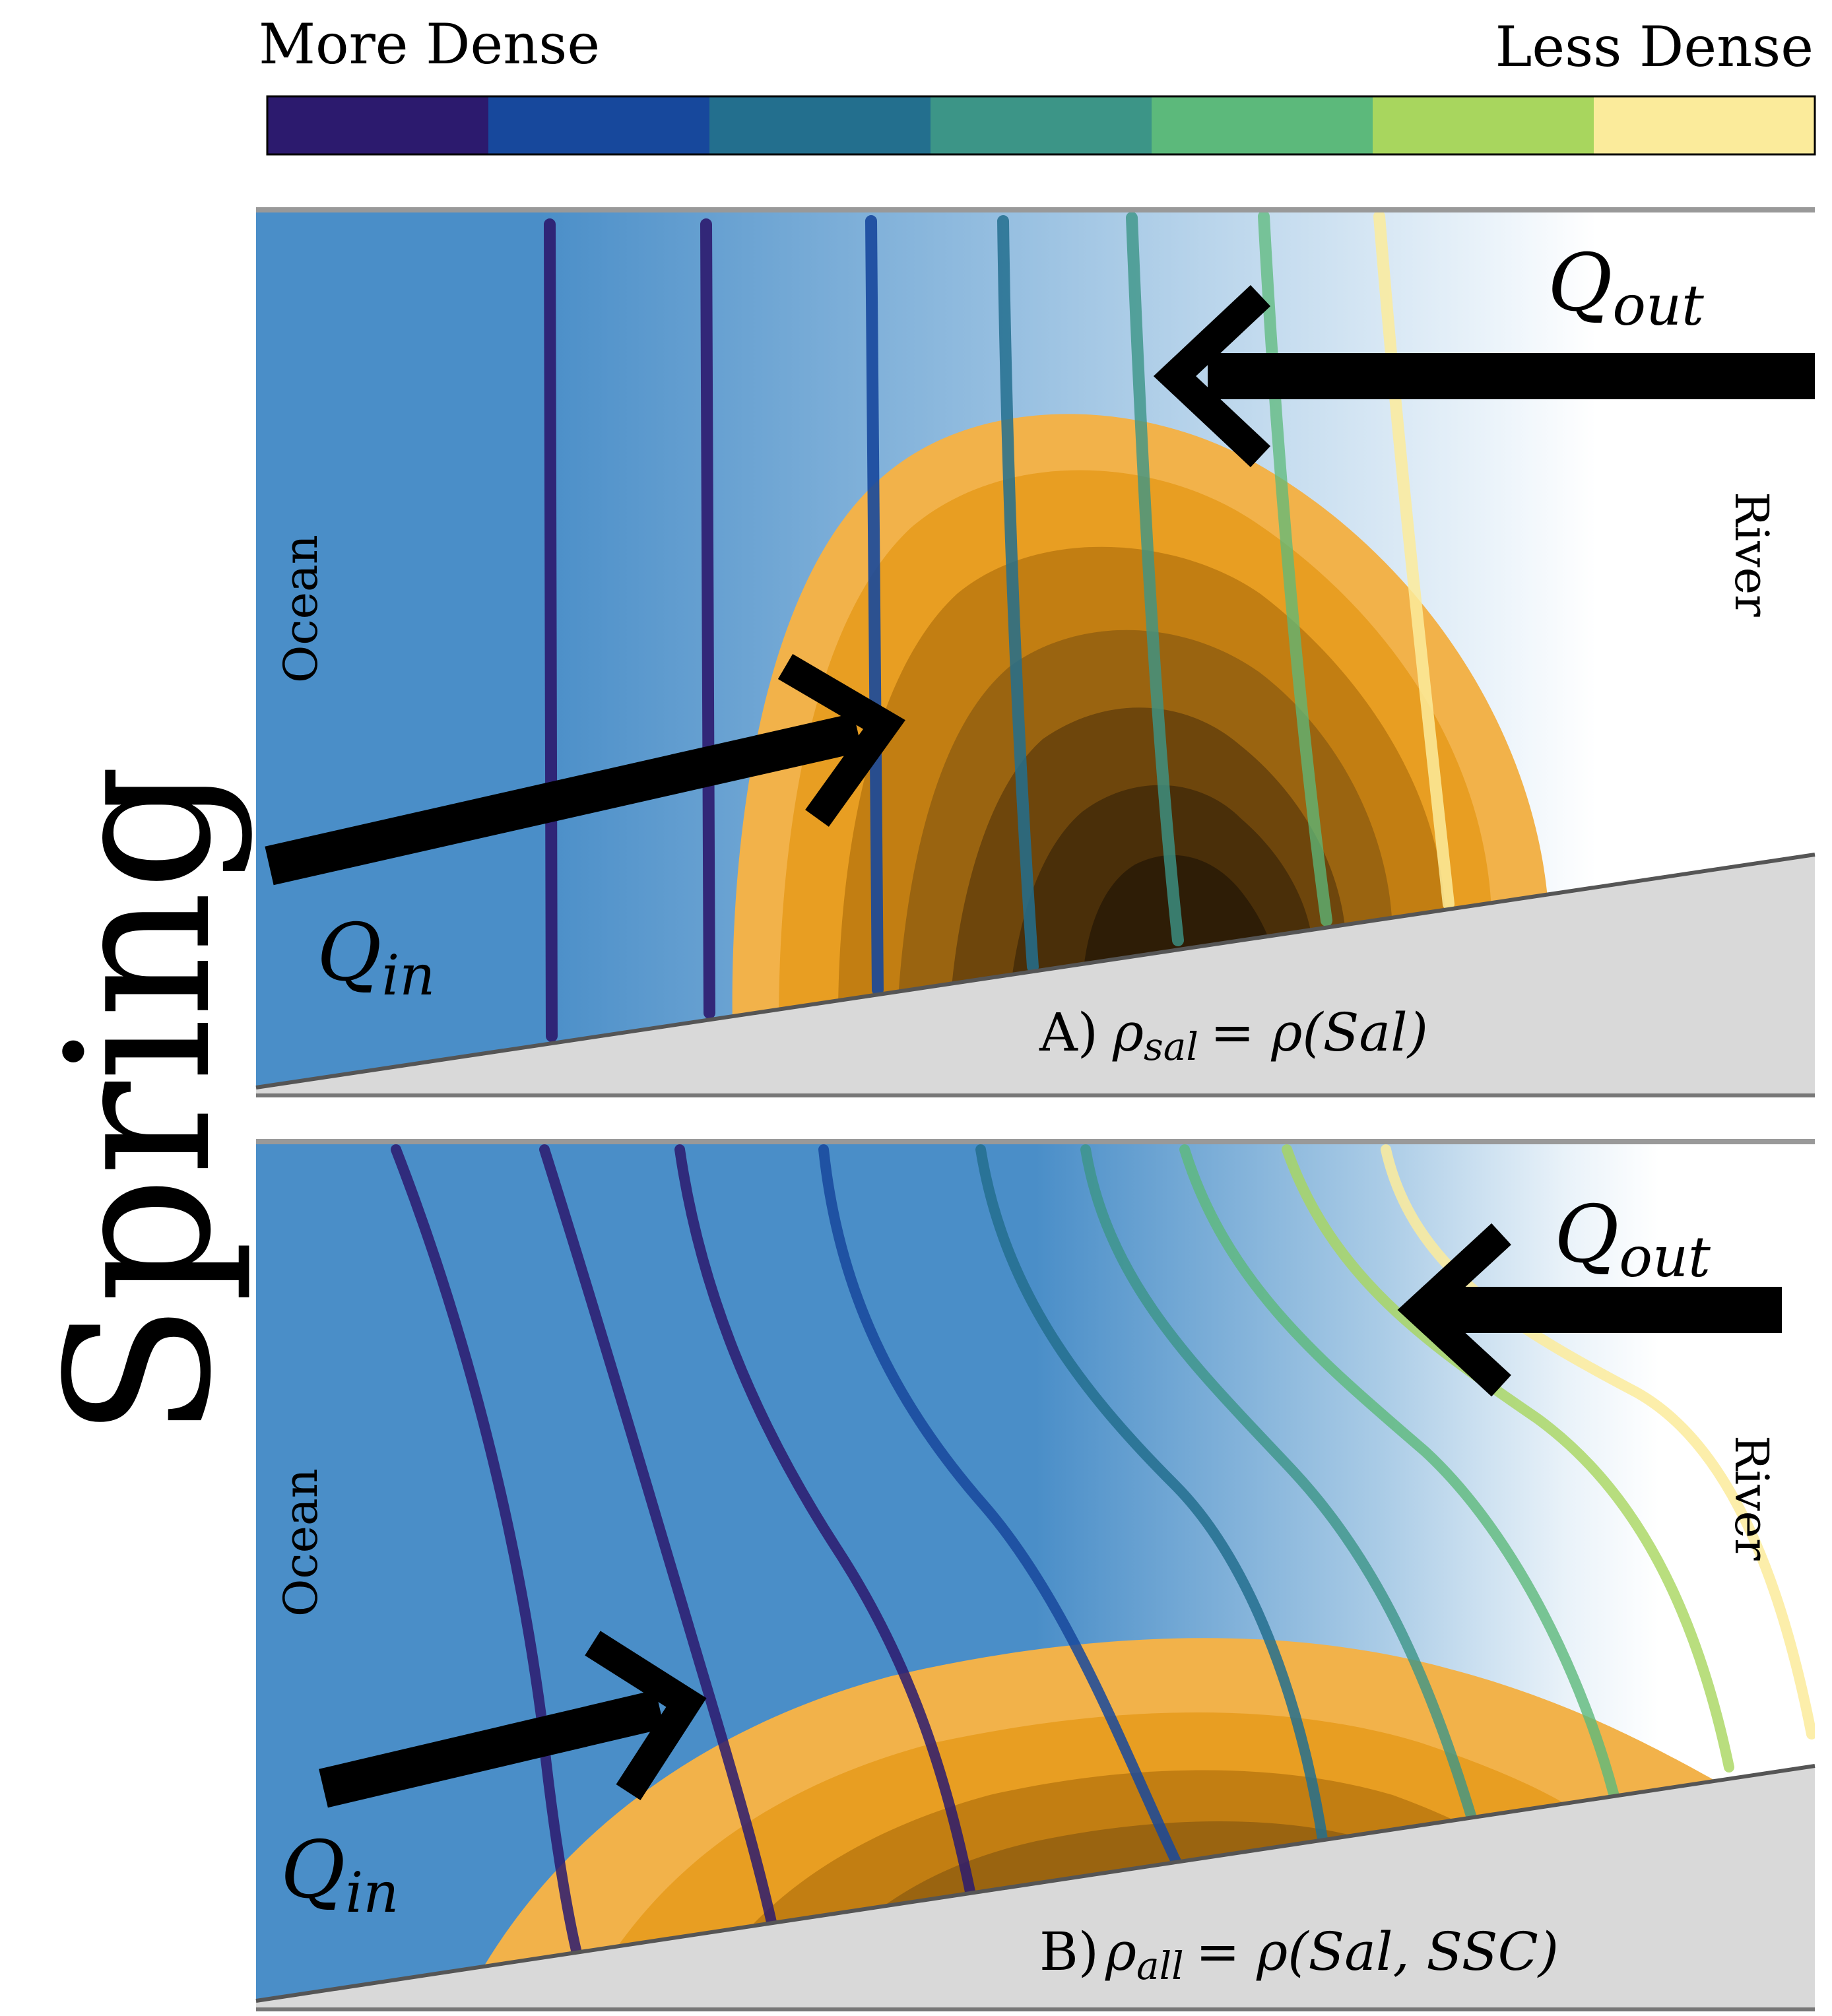  I want to click on panel-a-q-in-label: Qin, so click(376, 958).